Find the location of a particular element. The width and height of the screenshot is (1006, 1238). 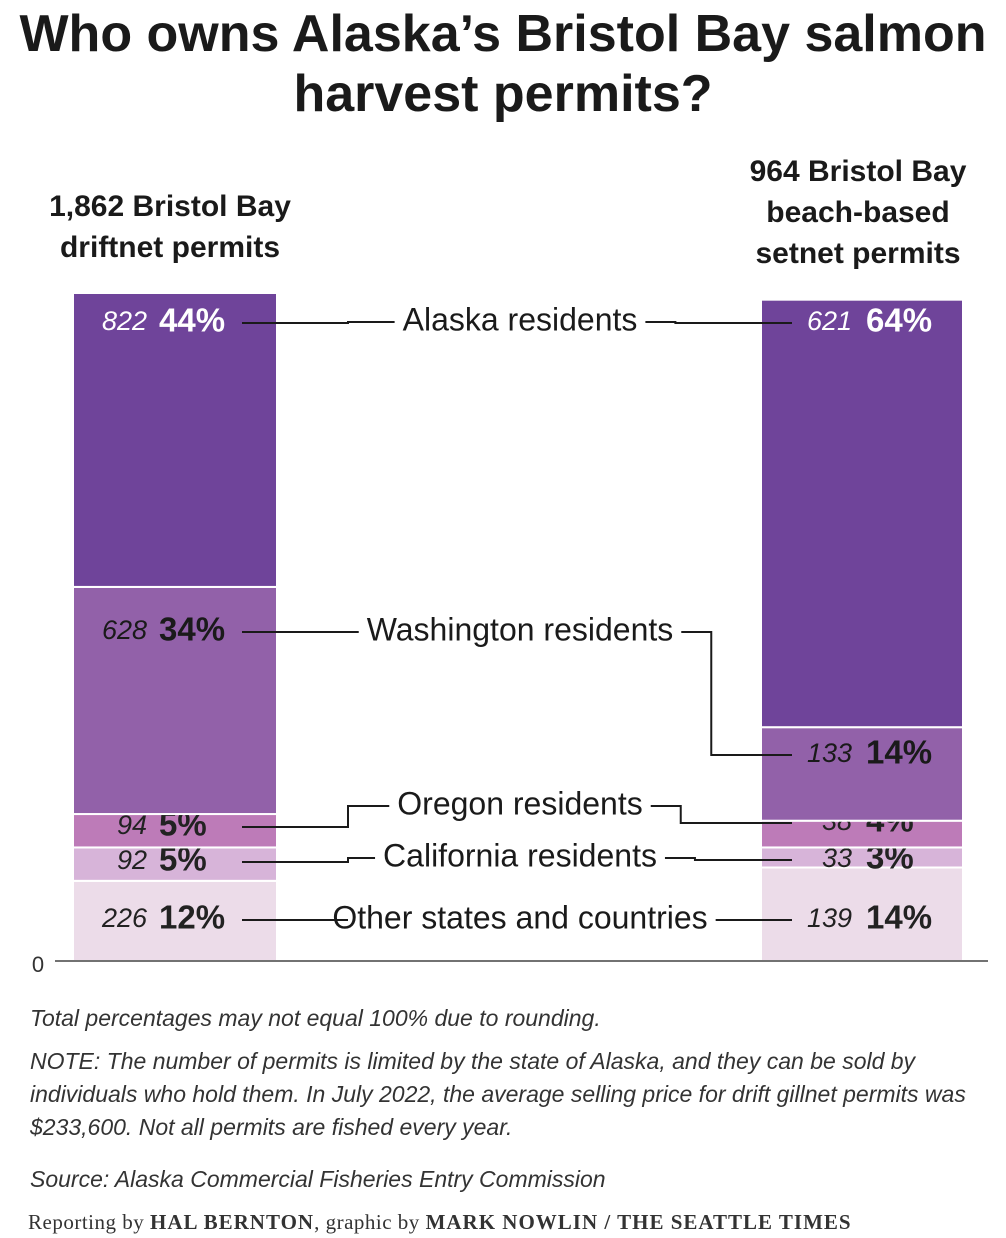

series-label: California residents is located at coordinates (520, 855).